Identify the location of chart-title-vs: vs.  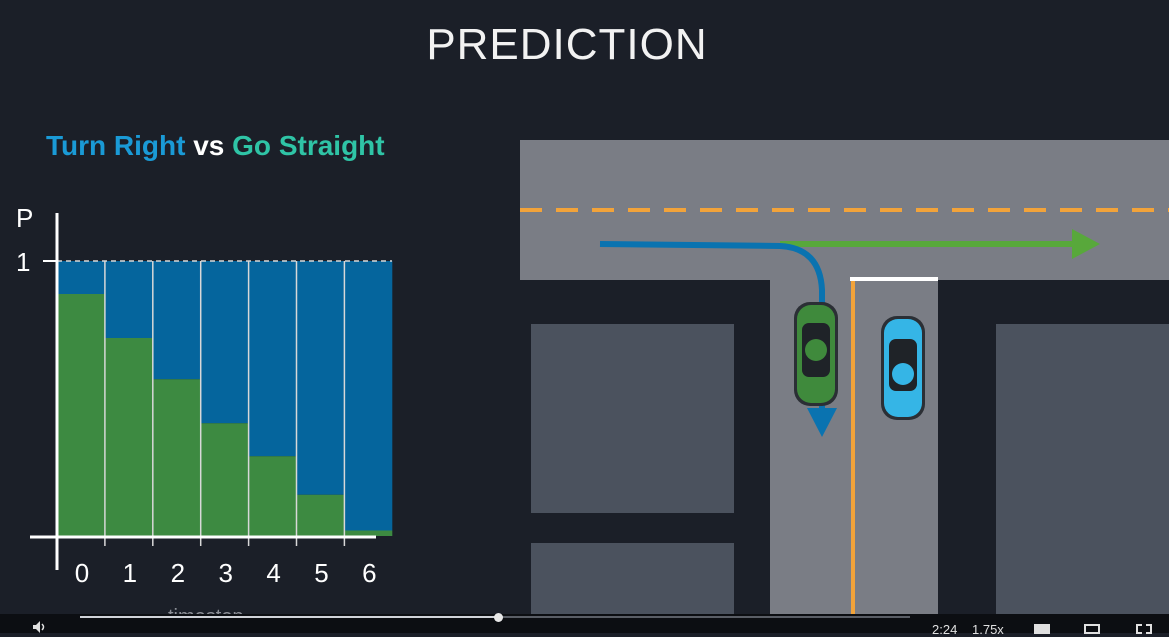
(209, 145).